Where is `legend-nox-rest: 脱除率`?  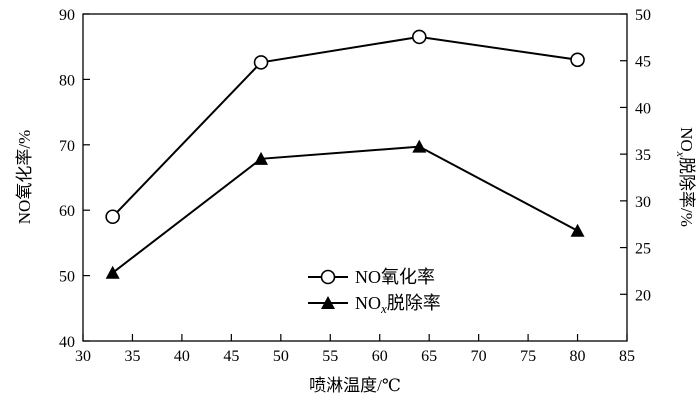
legend-nox-rest: 脱除率 is located at coordinates (414, 303).